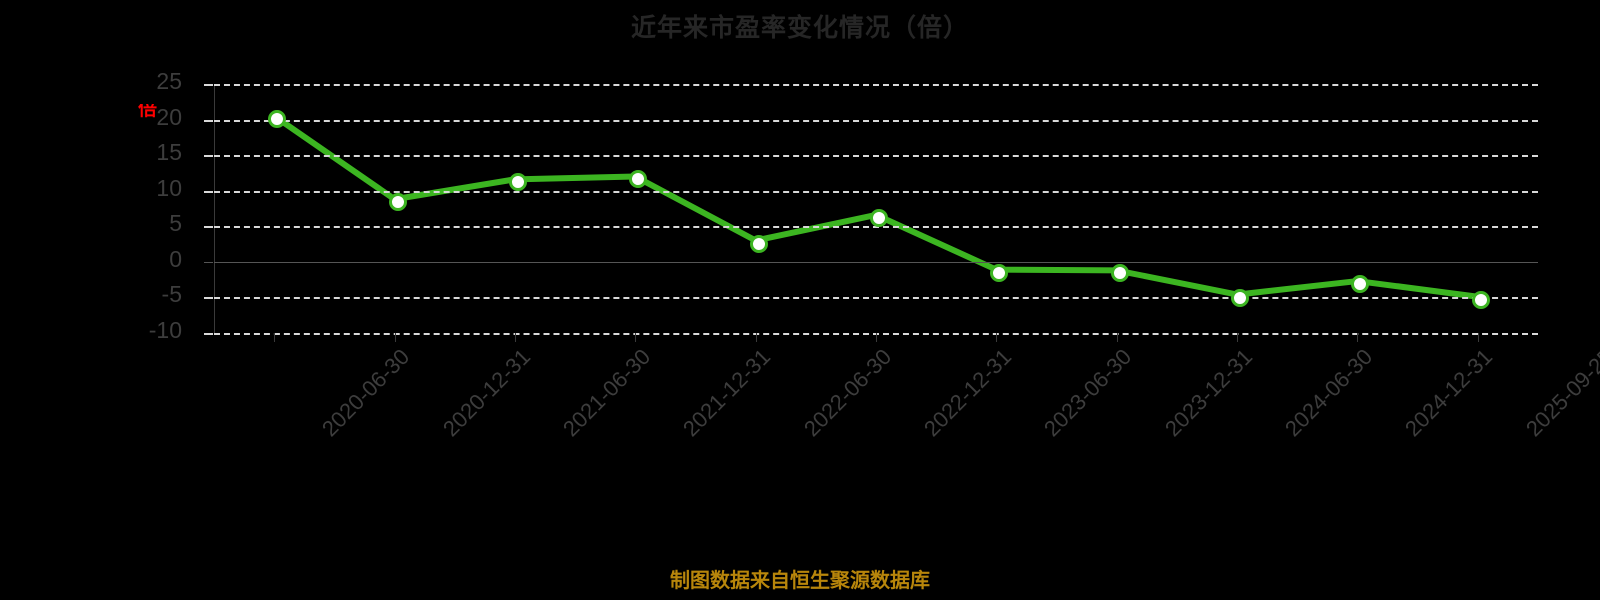 The width and height of the screenshot is (1600, 600). Describe the element at coordinates (169, 116) in the screenshot. I see `y-axis-tick-label: 20` at that location.